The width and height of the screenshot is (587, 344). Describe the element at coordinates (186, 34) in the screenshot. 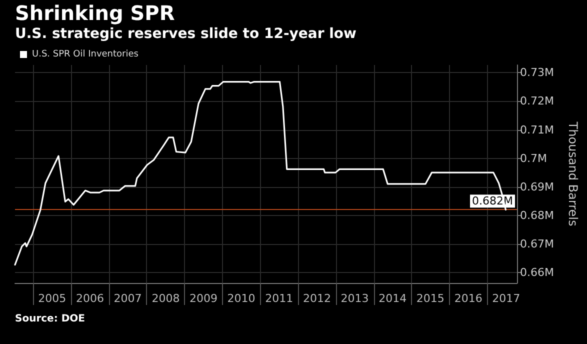

I see `chart-subtitle: U.S. strategic reserves slide to 12-year low` at that location.